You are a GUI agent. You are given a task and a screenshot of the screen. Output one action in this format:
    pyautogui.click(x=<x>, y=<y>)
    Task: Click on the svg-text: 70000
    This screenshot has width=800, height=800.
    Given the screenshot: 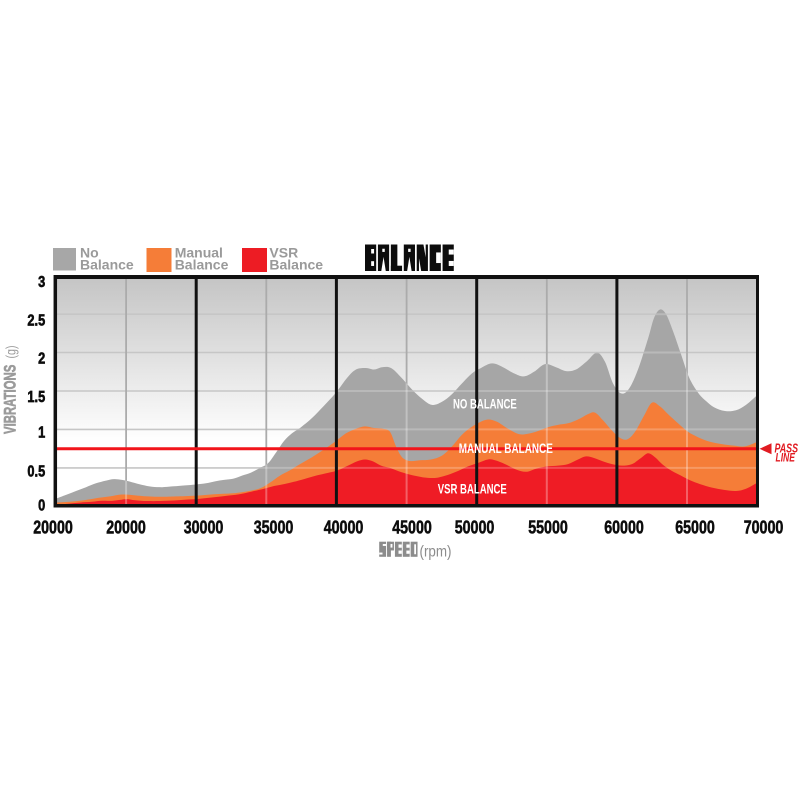 What is the action you would take?
    pyautogui.click(x=764, y=528)
    